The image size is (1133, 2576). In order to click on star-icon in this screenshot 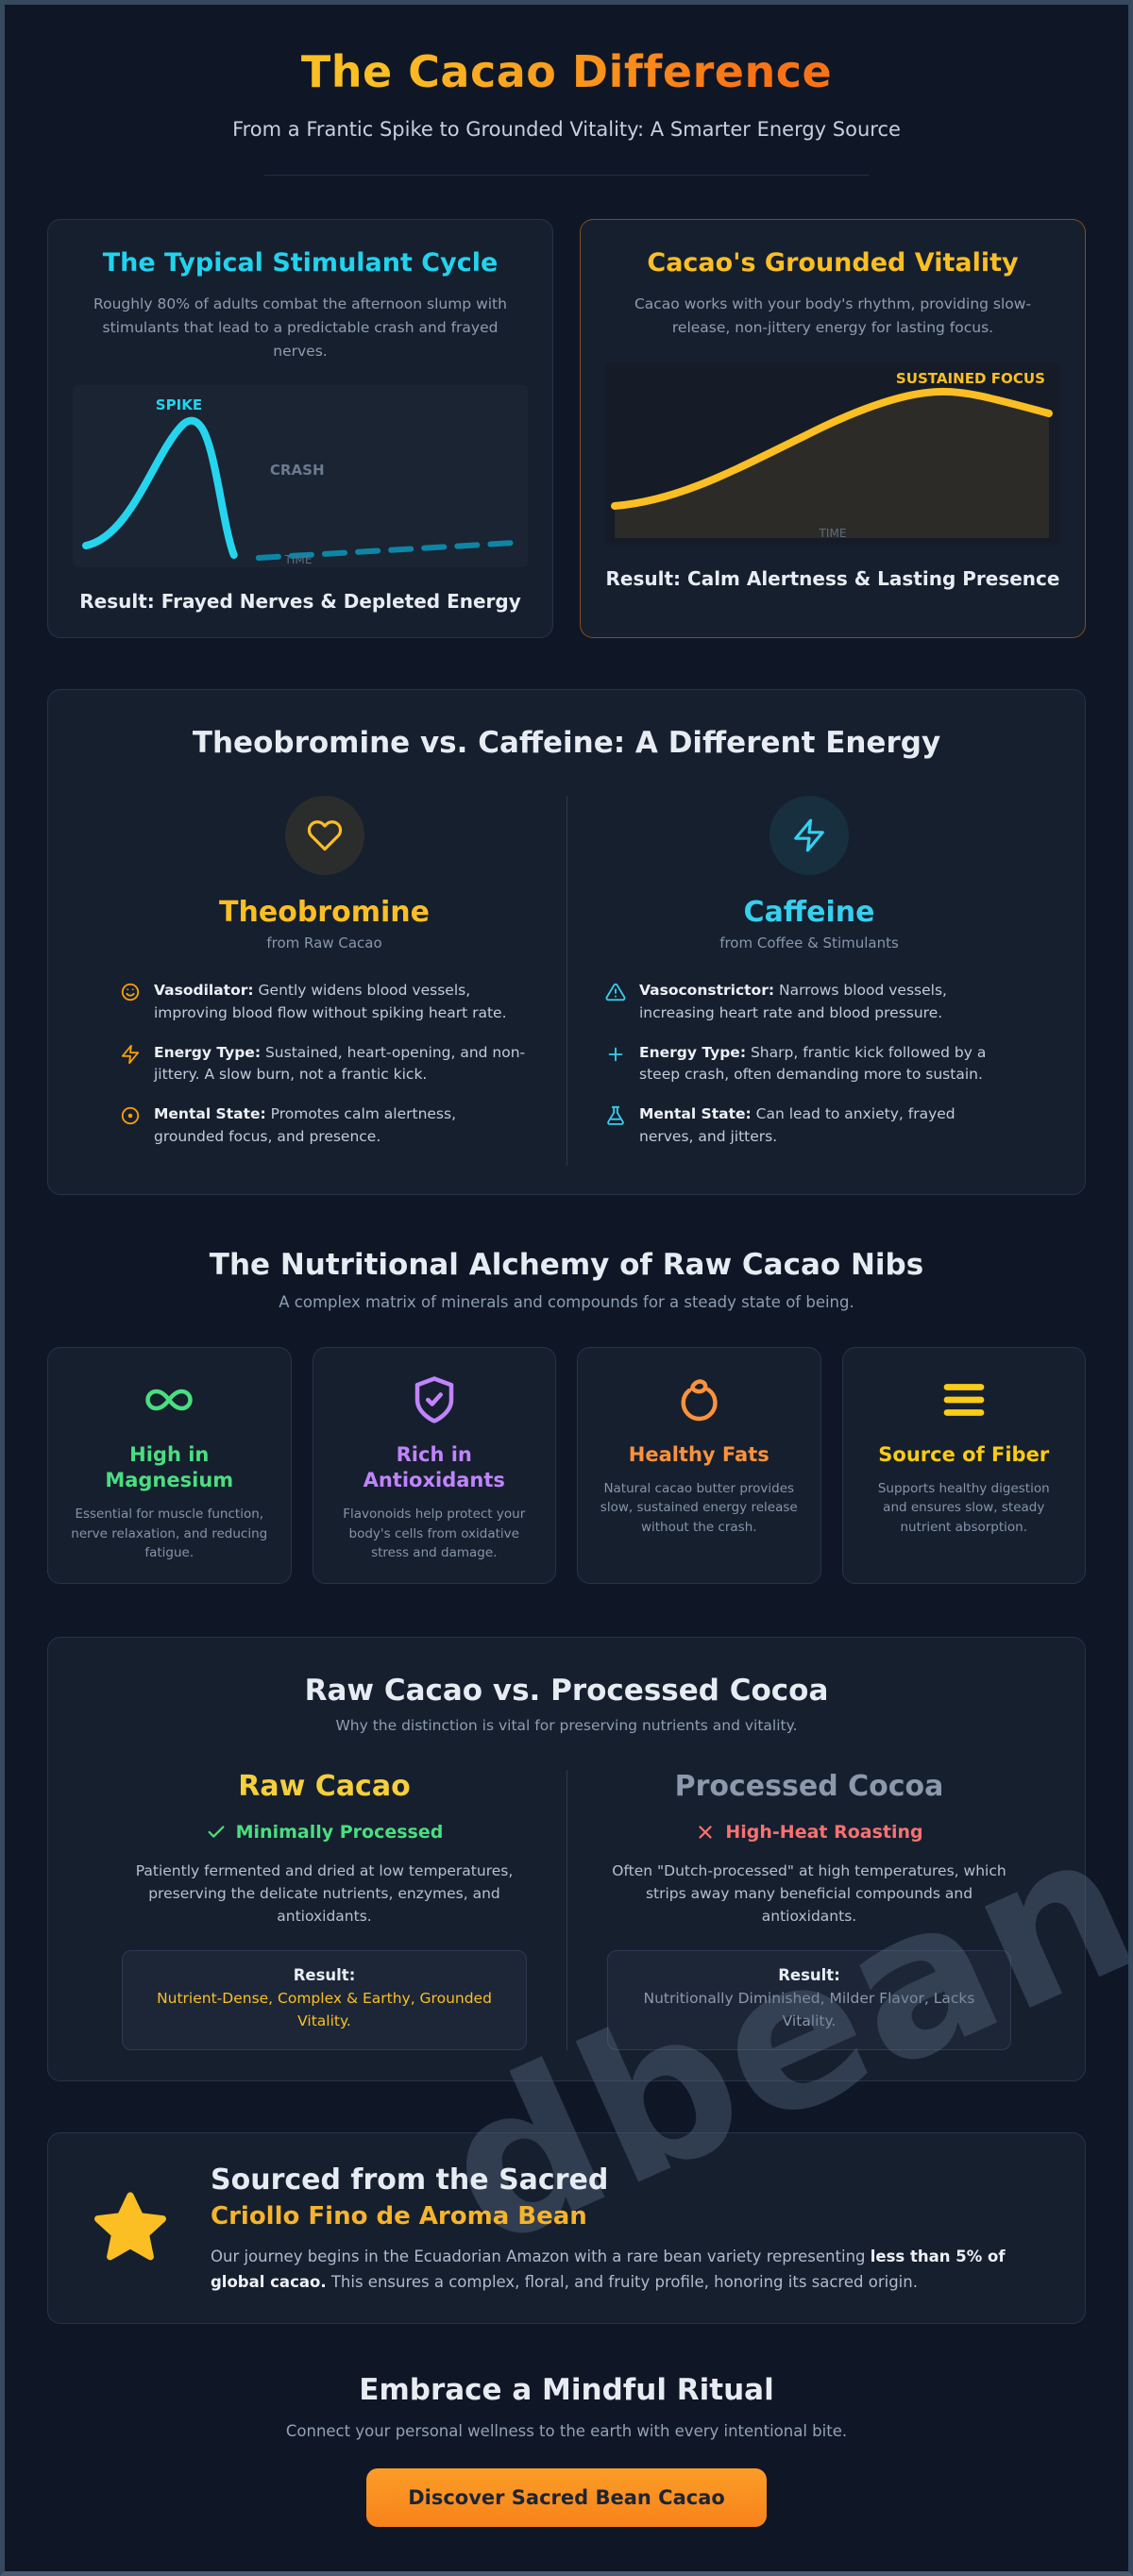, I will do `click(131, 2230)`.